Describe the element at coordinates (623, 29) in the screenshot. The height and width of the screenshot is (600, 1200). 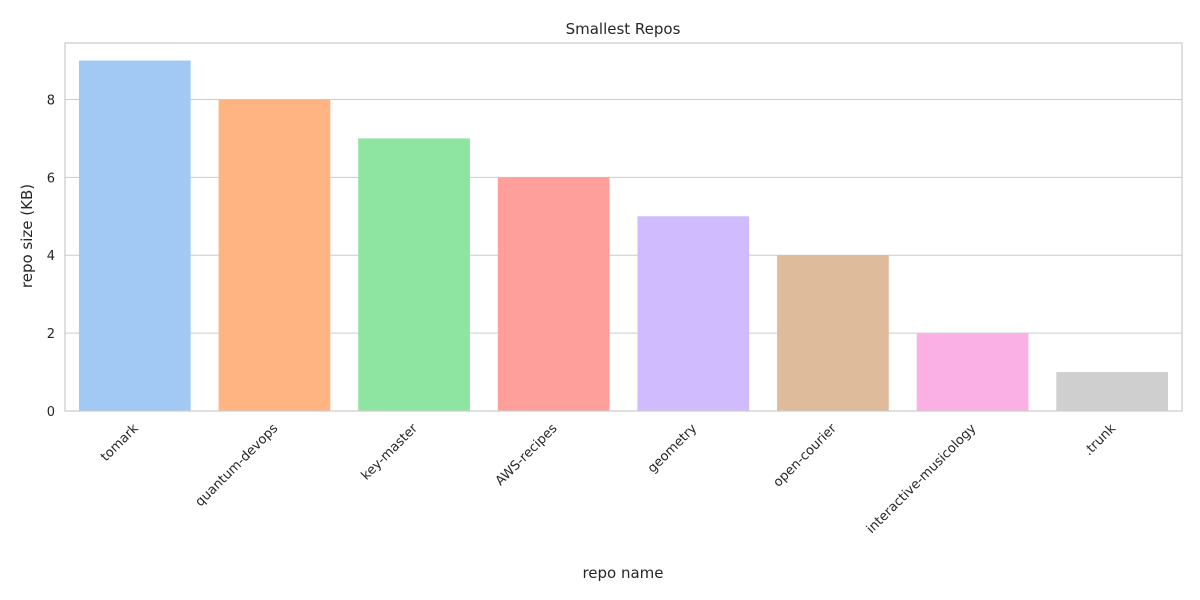
I see `chart-title: Smallest Repos` at that location.